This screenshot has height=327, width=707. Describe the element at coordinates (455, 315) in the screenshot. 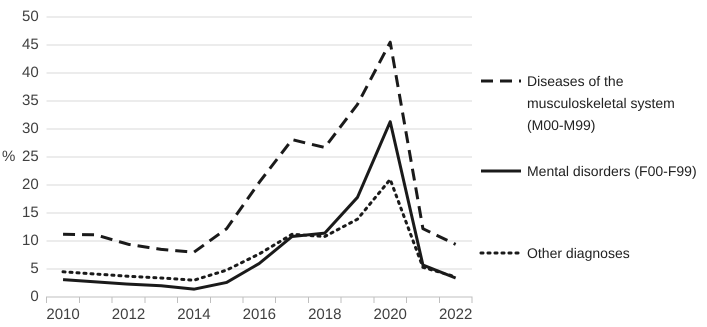

I see `x-tick-label: 2022` at that location.